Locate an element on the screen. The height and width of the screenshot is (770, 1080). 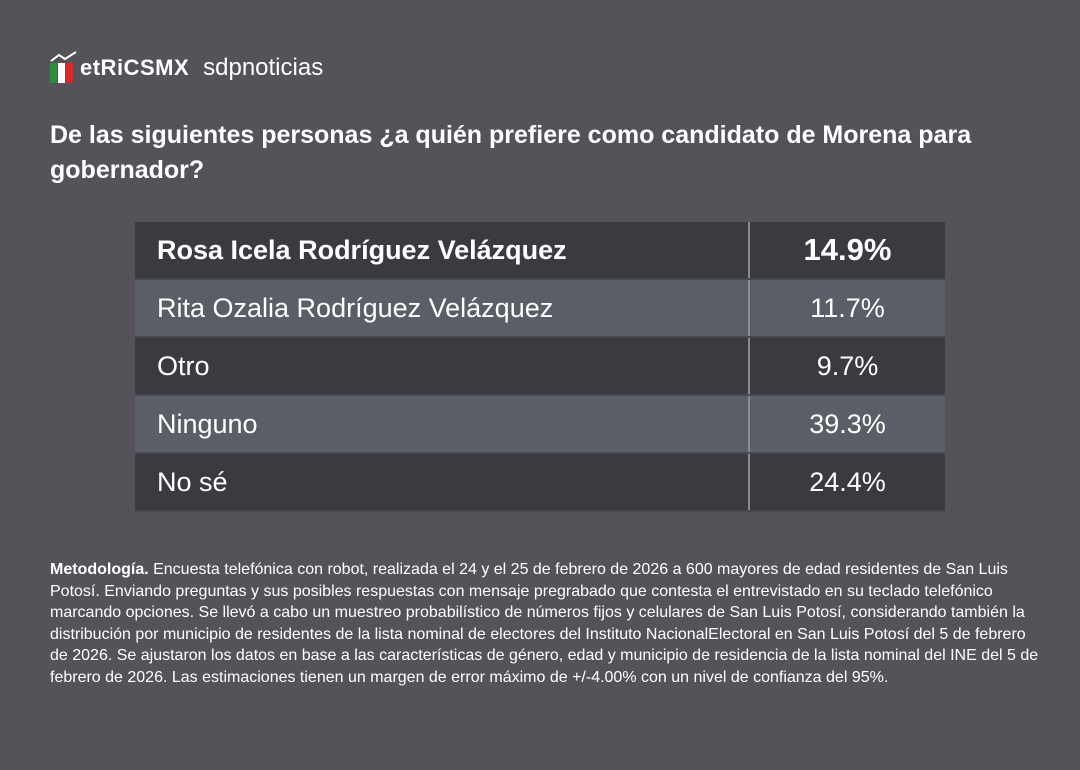
logo: etRiCSMX sdpnoticias is located at coordinates (186, 68).